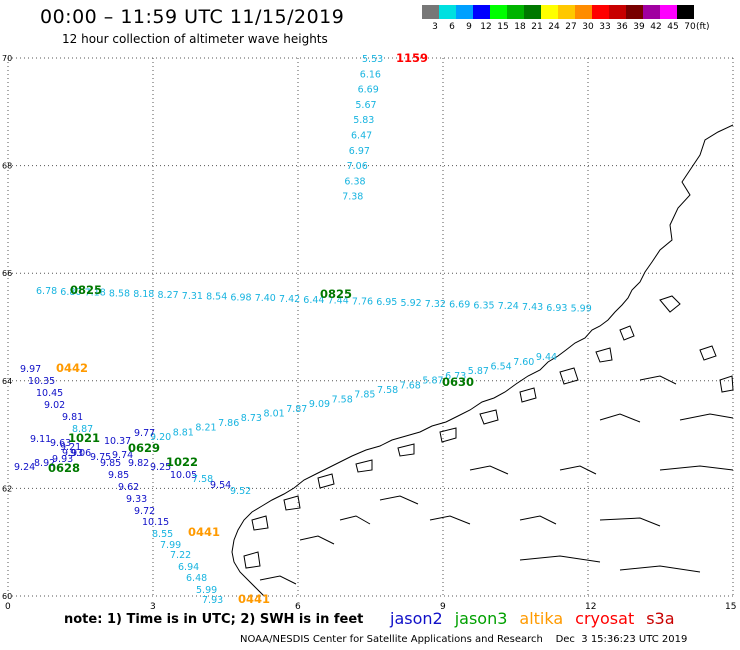 The width and height of the screenshot is (740, 650). I want to click on pass-time-label: 0825, so click(86, 290).